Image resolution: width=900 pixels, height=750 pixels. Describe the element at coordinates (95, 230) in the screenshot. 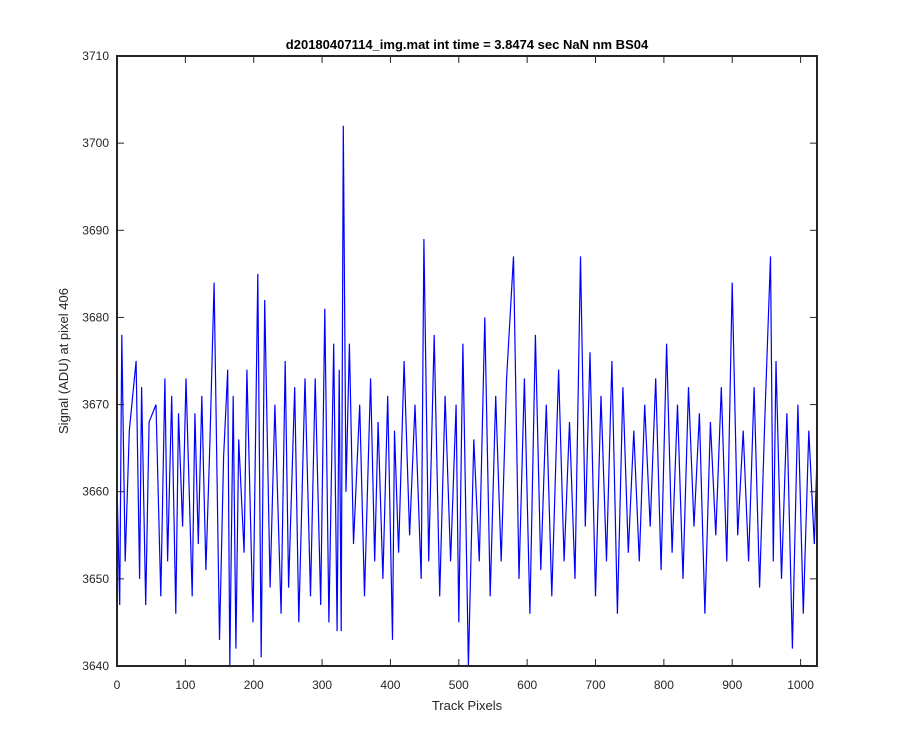

I see `y-tick-label: 3690` at that location.